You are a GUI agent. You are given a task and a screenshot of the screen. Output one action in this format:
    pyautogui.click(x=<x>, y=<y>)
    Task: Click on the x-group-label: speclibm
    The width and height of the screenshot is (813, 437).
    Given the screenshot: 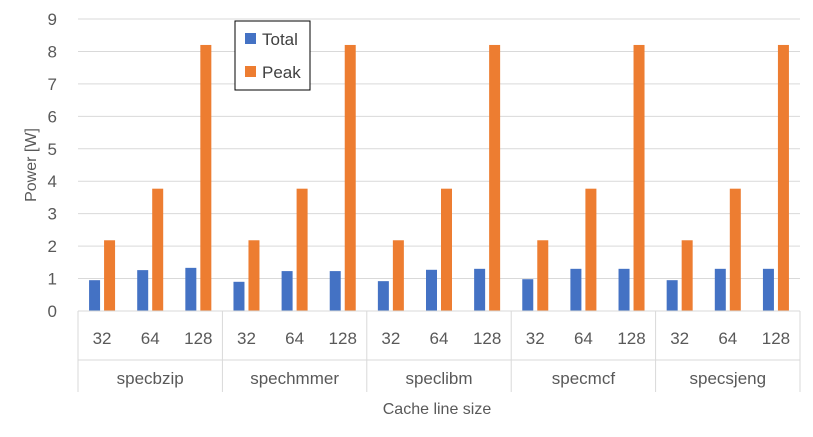 What is the action you would take?
    pyautogui.click(x=438, y=378)
    